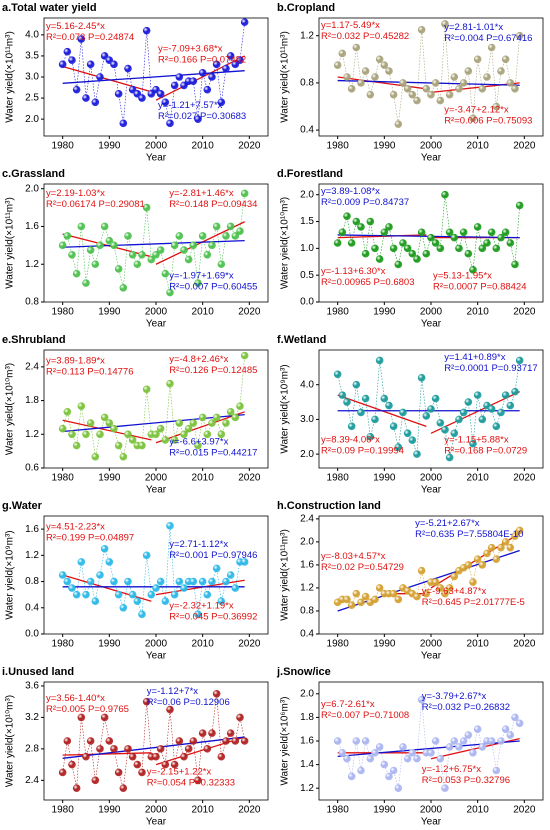 Image resolution: width=550 pixels, height=830 pixels. Describe the element at coordinates (10, 574) in the screenshot. I see `y-axis-label: Water yield(×10⁹m³)` at that location.